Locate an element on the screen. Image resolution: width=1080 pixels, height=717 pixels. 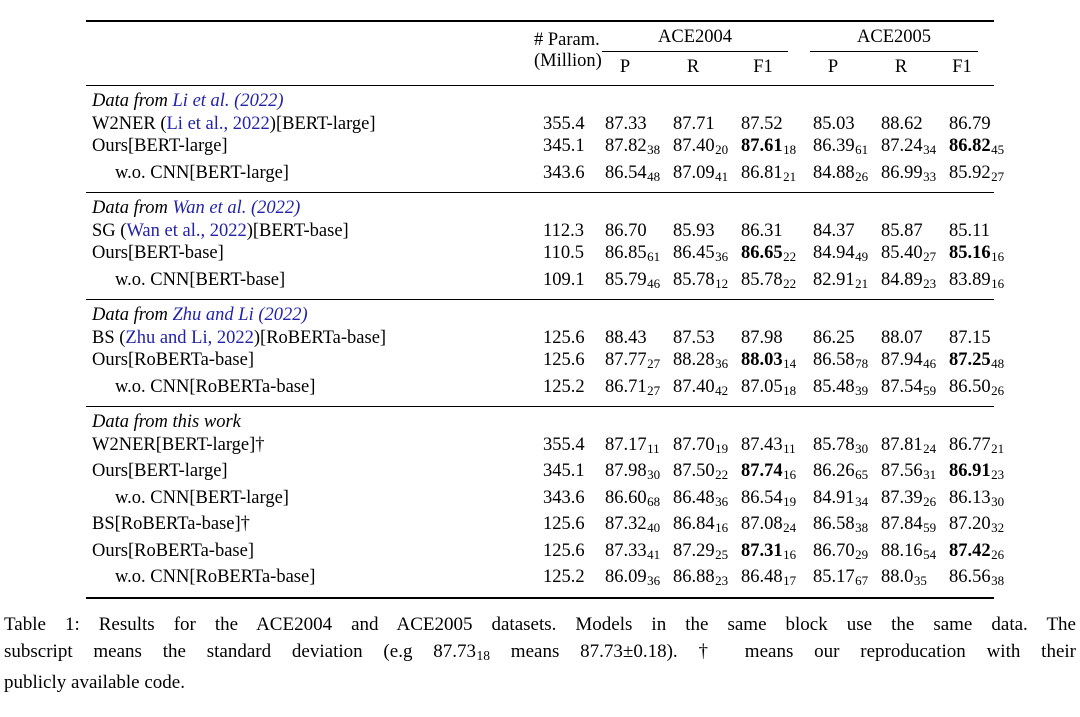
model-label: SG (Wan et al., 2022)[BERT-base] is located at coordinates (310, 231).